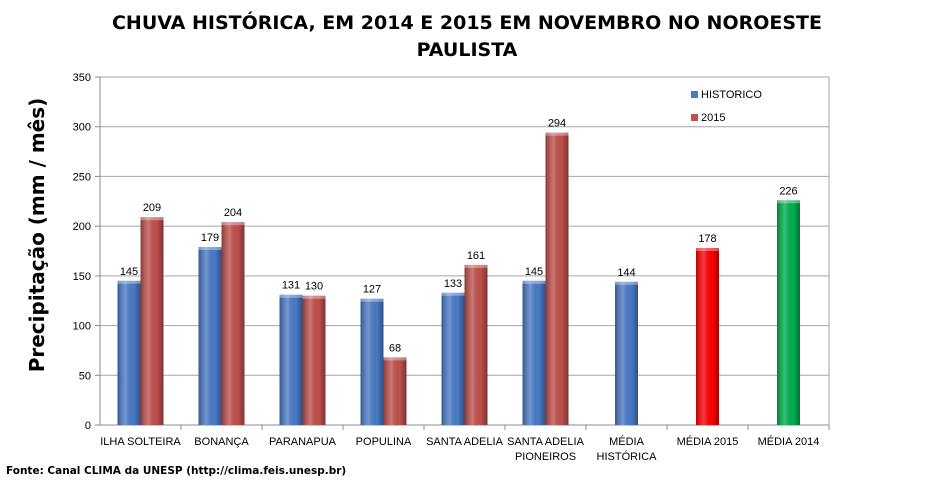  Describe the element at coordinates (789, 441) in the screenshot. I see `x-category-label: MÉDIA 2014` at that location.